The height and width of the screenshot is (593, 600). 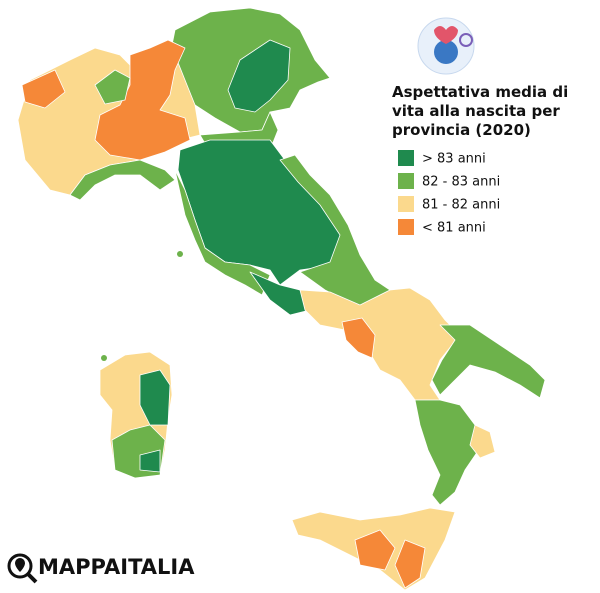 What do you see at coordinates (116, 567) in the screenshot?
I see `brand-name: MAPPAITALIA` at bounding box center [116, 567].